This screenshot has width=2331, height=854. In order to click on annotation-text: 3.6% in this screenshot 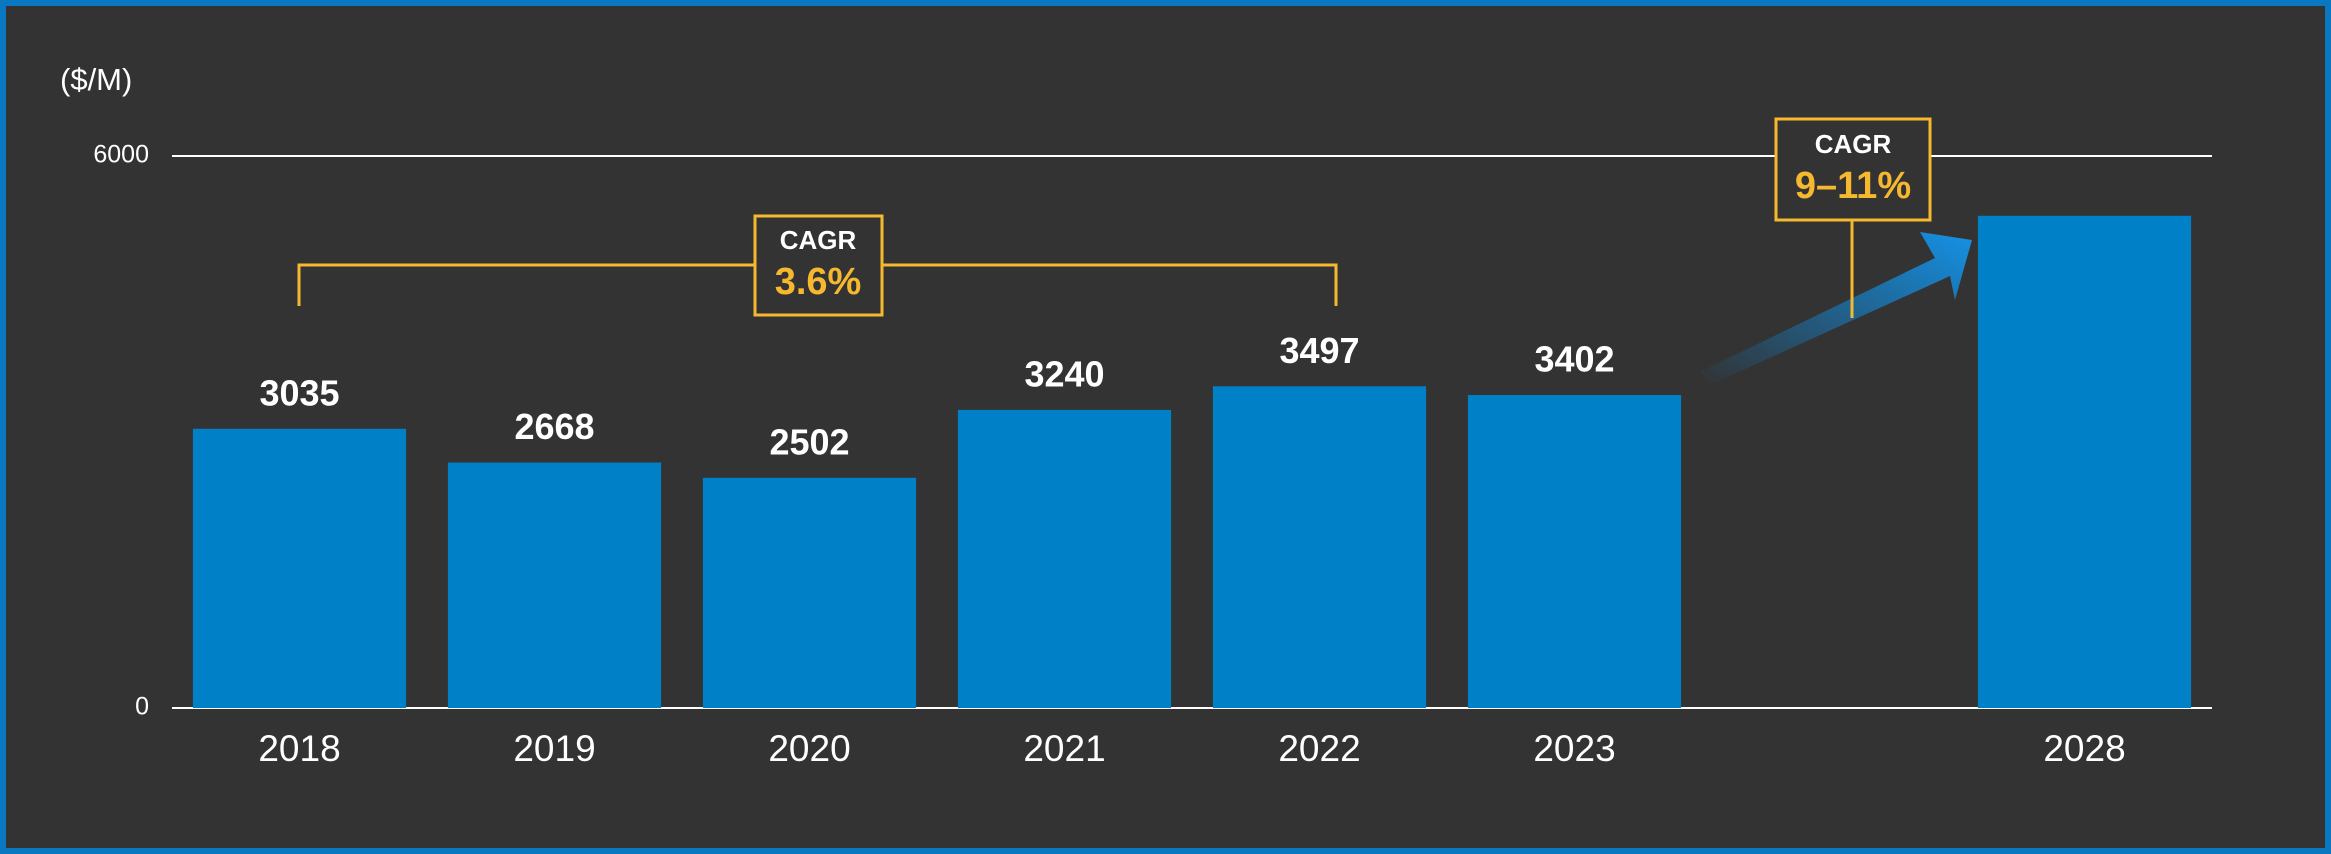, I will do `click(818, 282)`.